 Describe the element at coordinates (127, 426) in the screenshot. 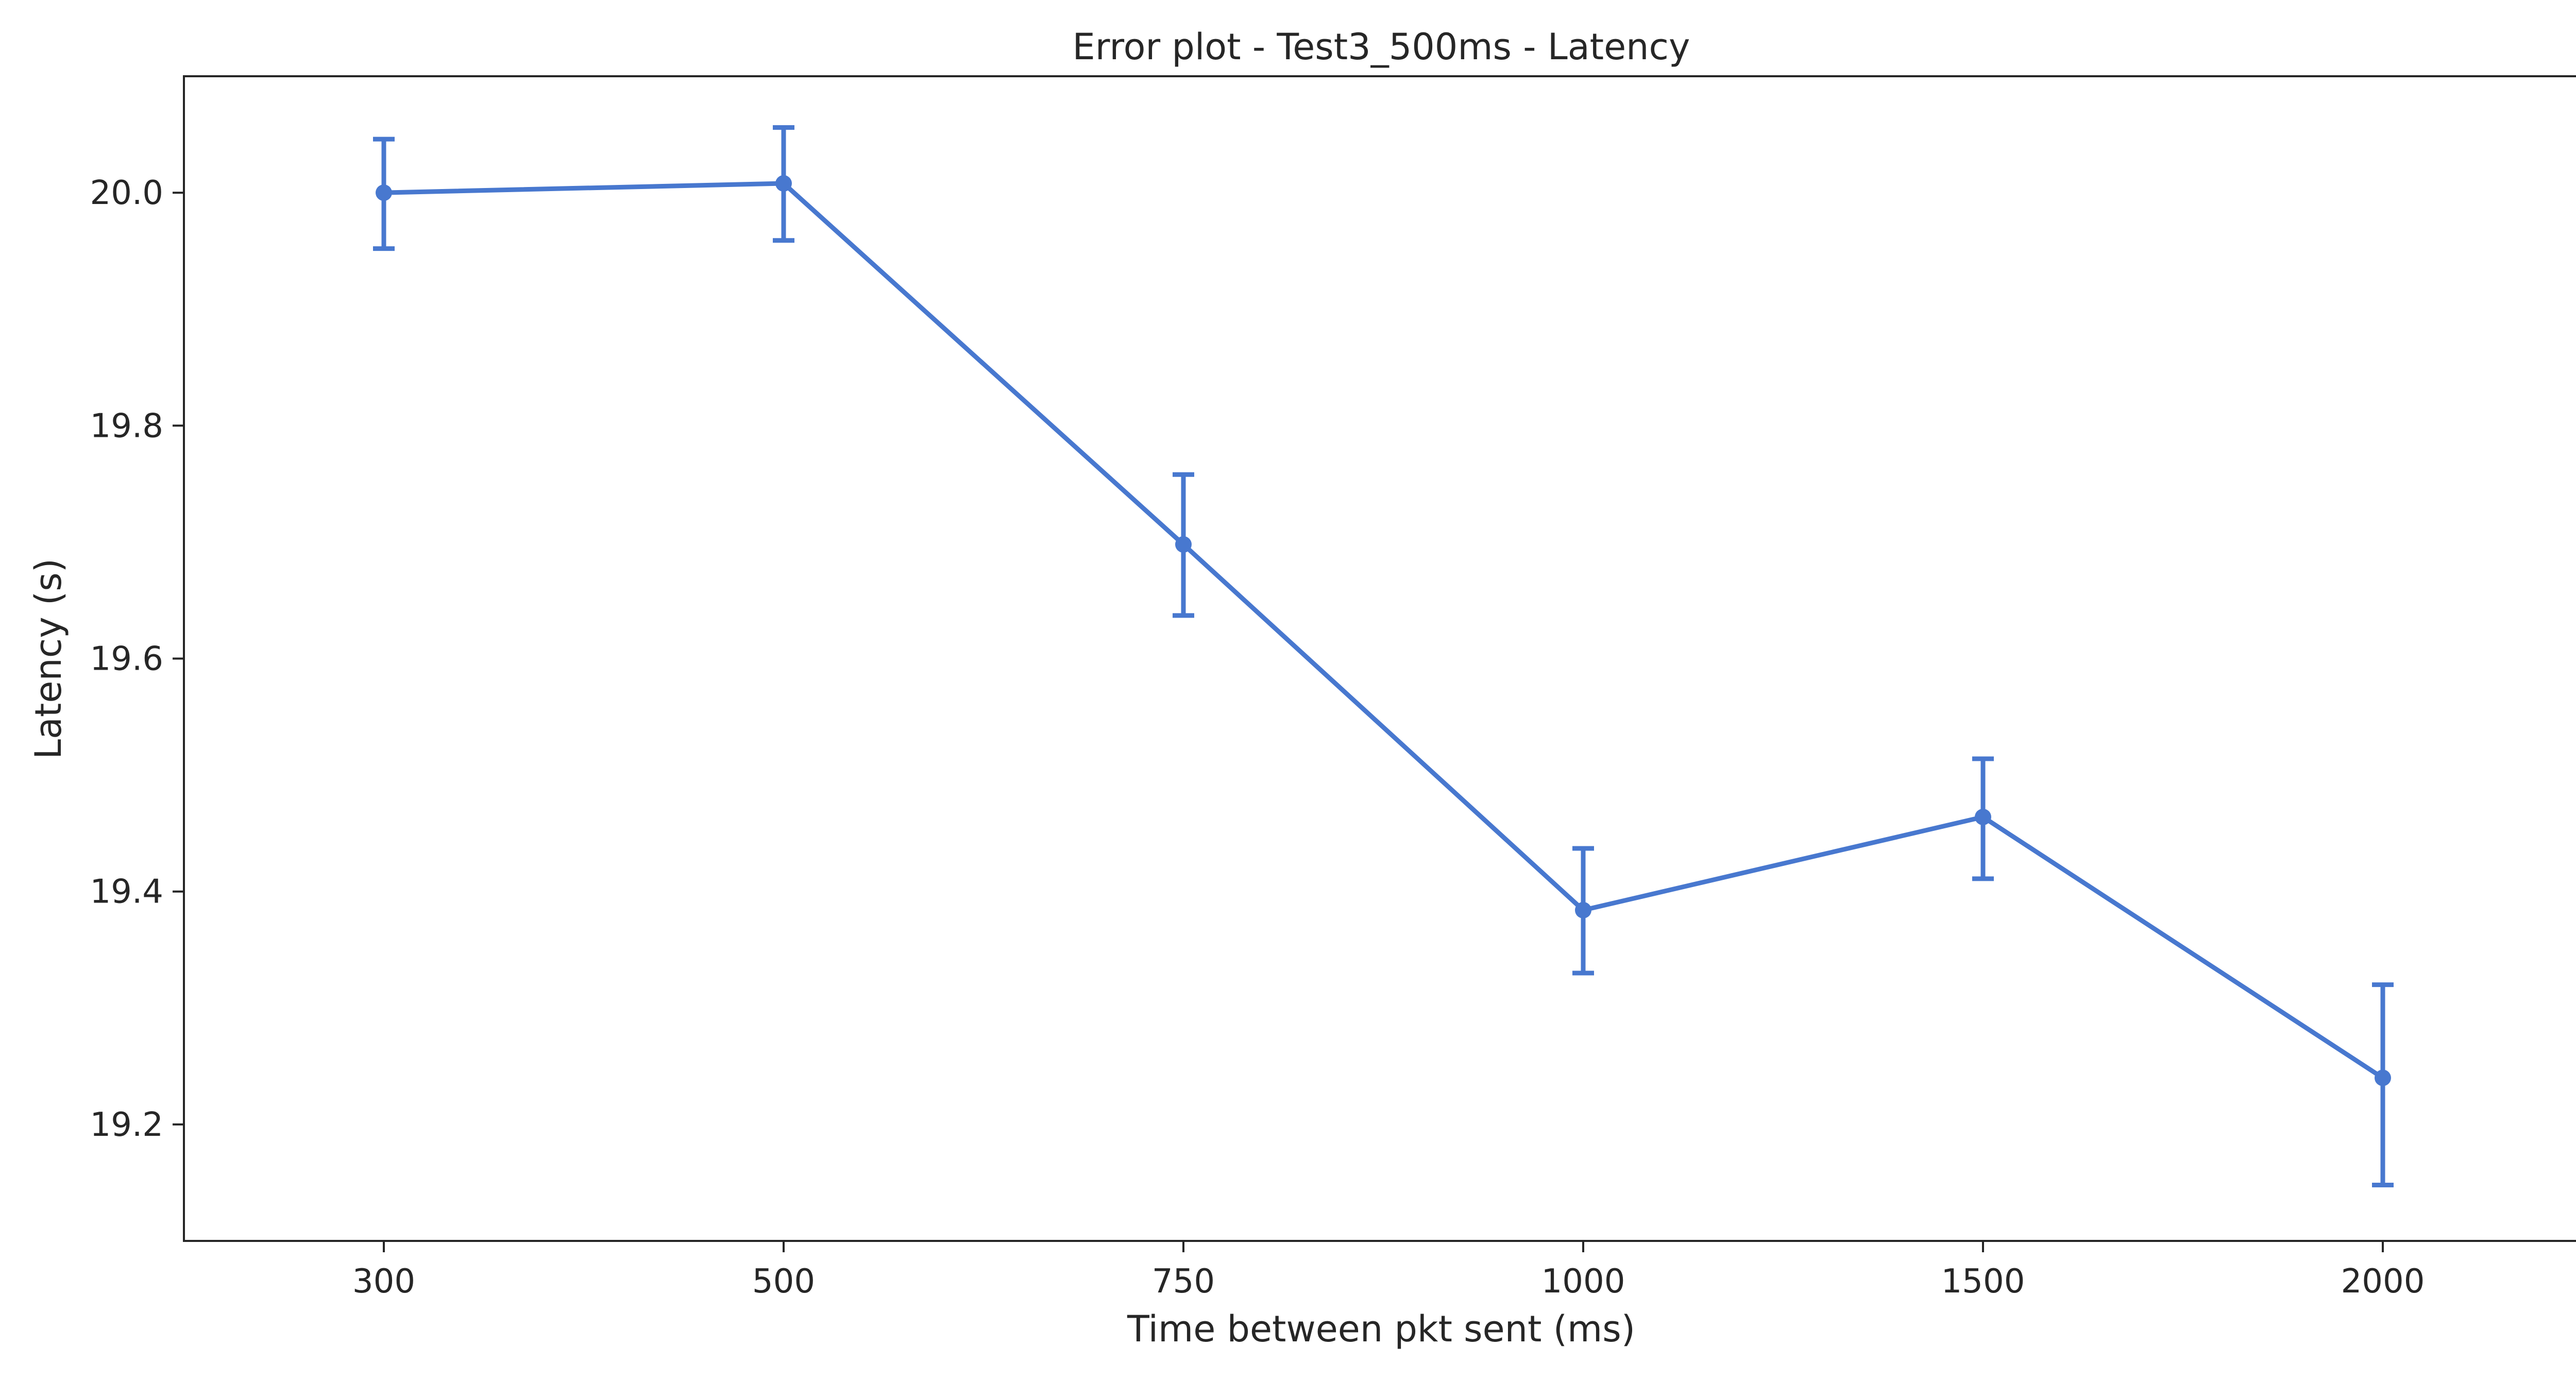

I see `y-tick-label: 19.8` at that location.